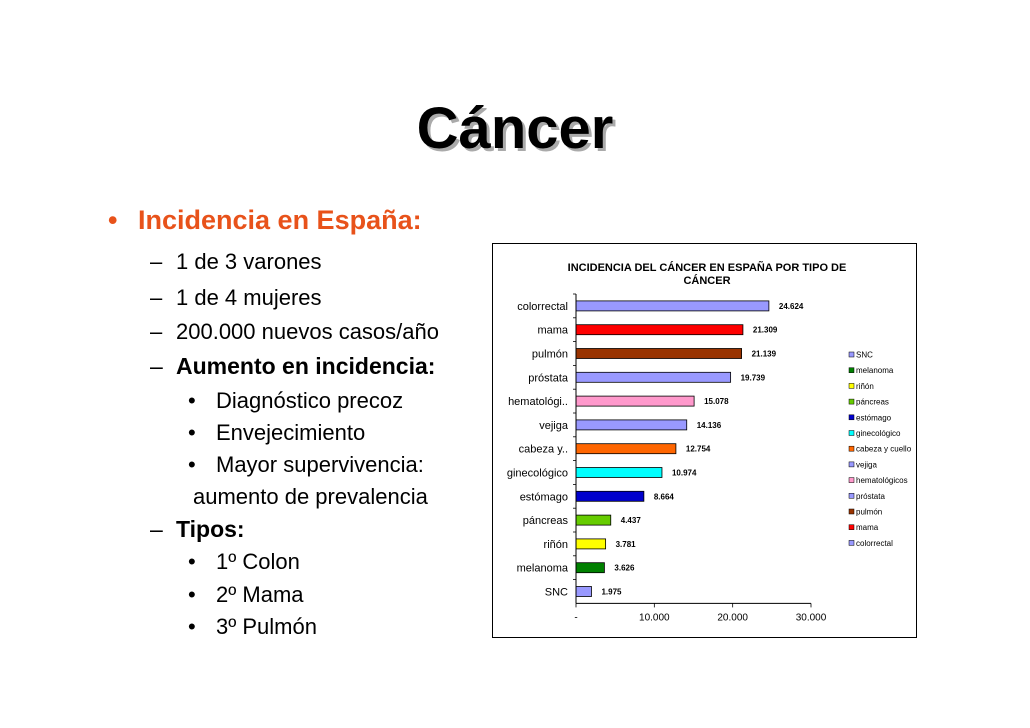  I want to click on x-tick-label: 20.000, so click(732, 617).